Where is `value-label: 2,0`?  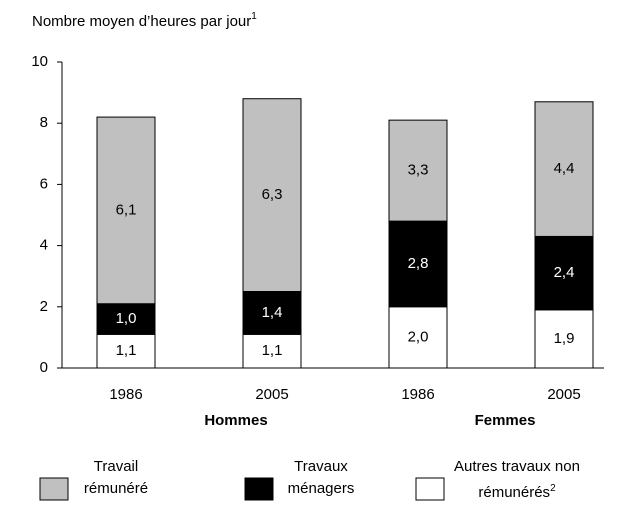
value-label: 2,0 is located at coordinates (418, 336).